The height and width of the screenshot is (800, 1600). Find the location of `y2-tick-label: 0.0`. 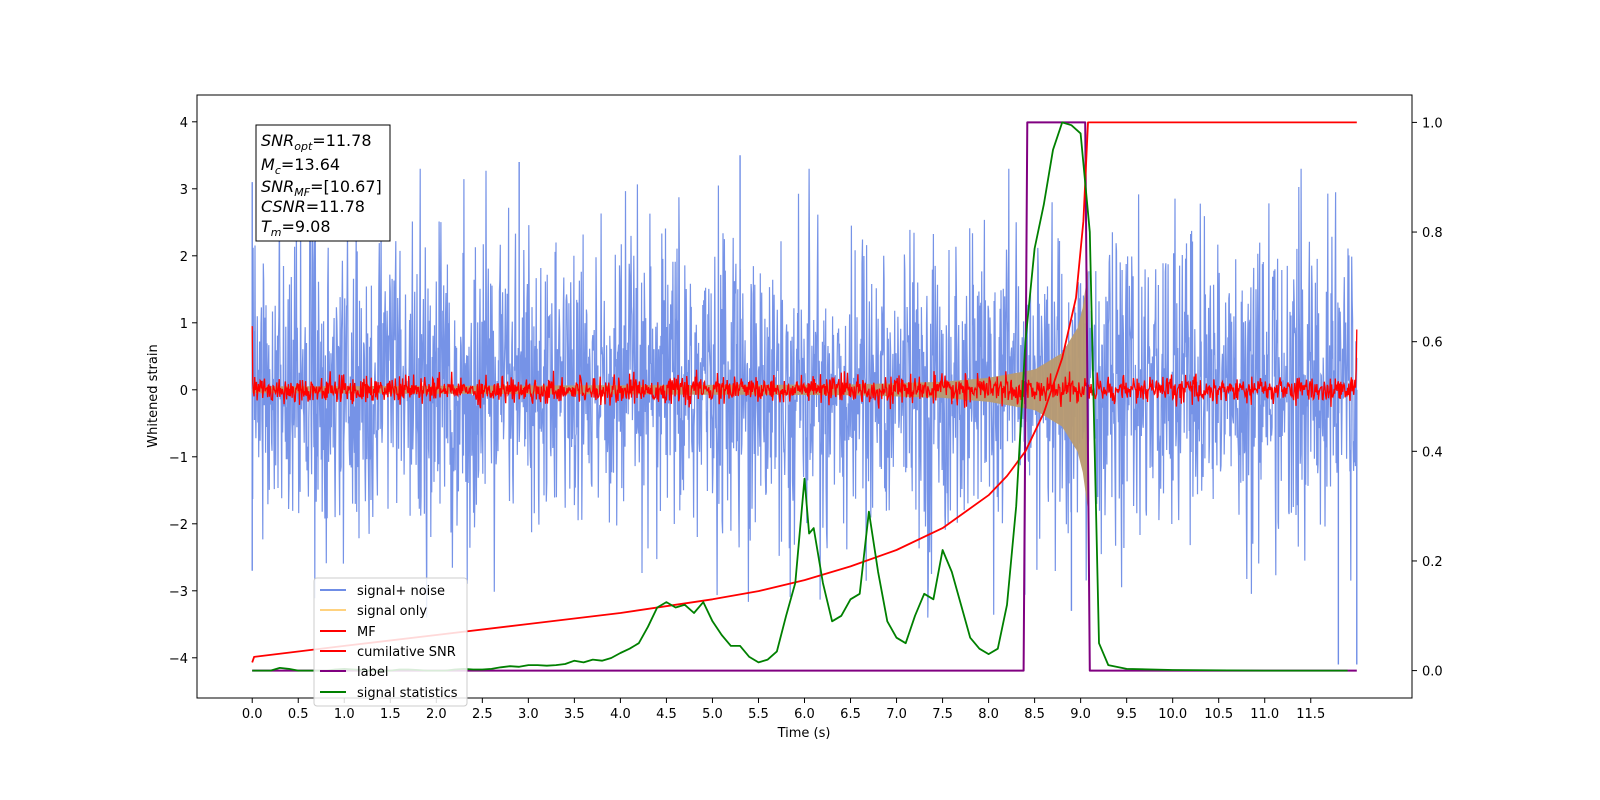

y2-tick-label: 0.0 is located at coordinates (1432, 672).